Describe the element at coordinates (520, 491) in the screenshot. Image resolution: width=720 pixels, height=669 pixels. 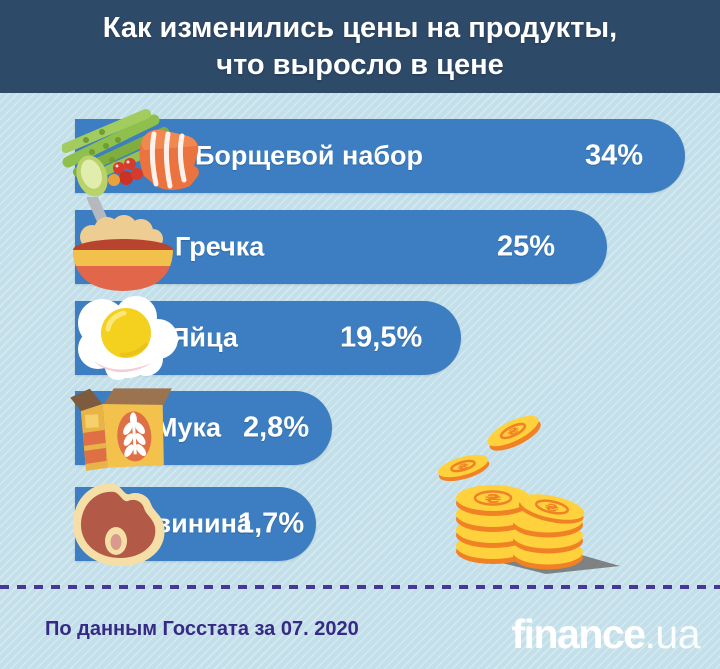
I see `hryvnia-coins-icon: ₴ ₴ ₴` at that location.